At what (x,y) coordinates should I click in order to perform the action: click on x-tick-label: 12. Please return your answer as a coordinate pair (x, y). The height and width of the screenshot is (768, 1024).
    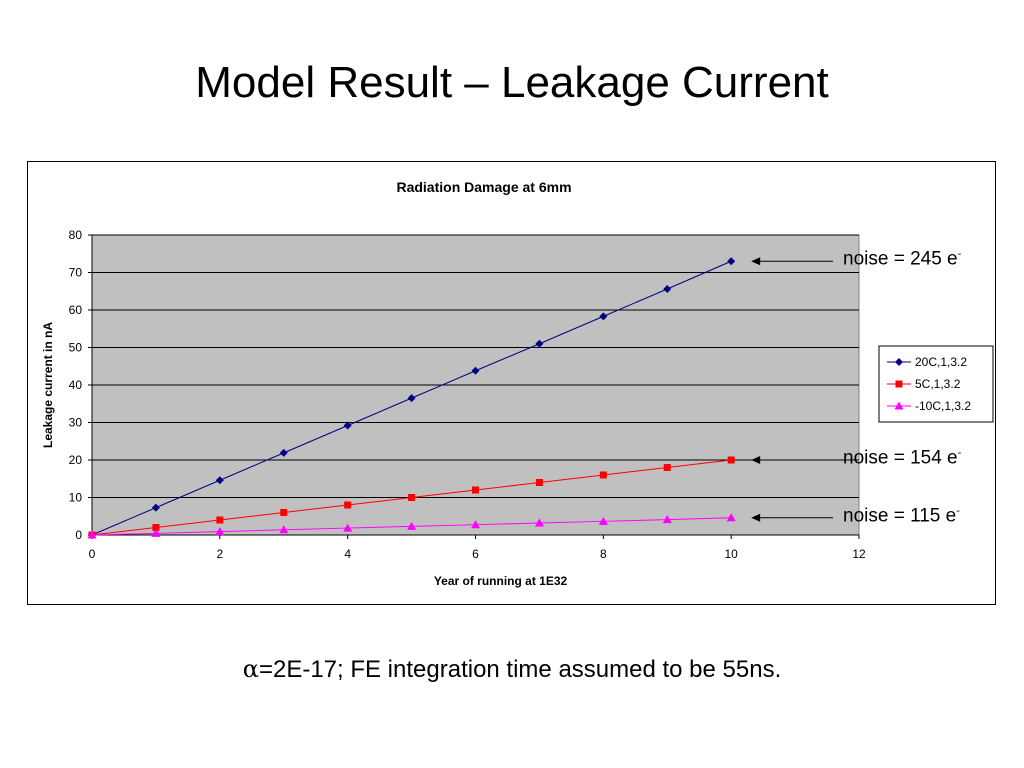
    Looking at the image, I should click on (859, 554).